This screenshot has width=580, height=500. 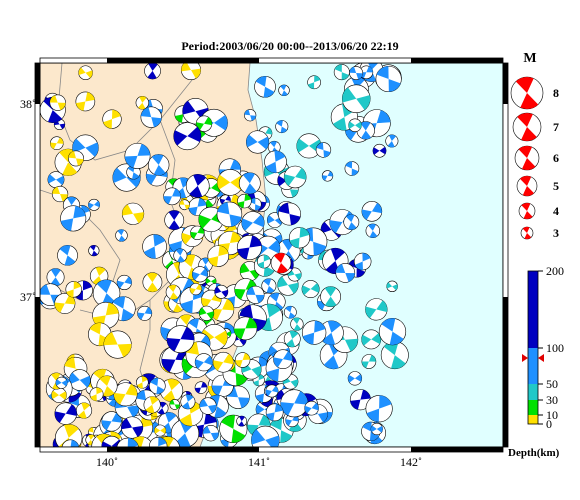 I want to click on depth-tick-label: 0, so click(x=549, y=424).